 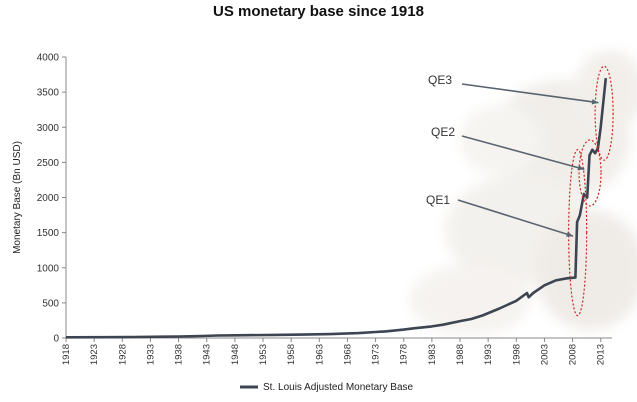 I want to click on annotation-label: QE2, so click(x=443, y=132).